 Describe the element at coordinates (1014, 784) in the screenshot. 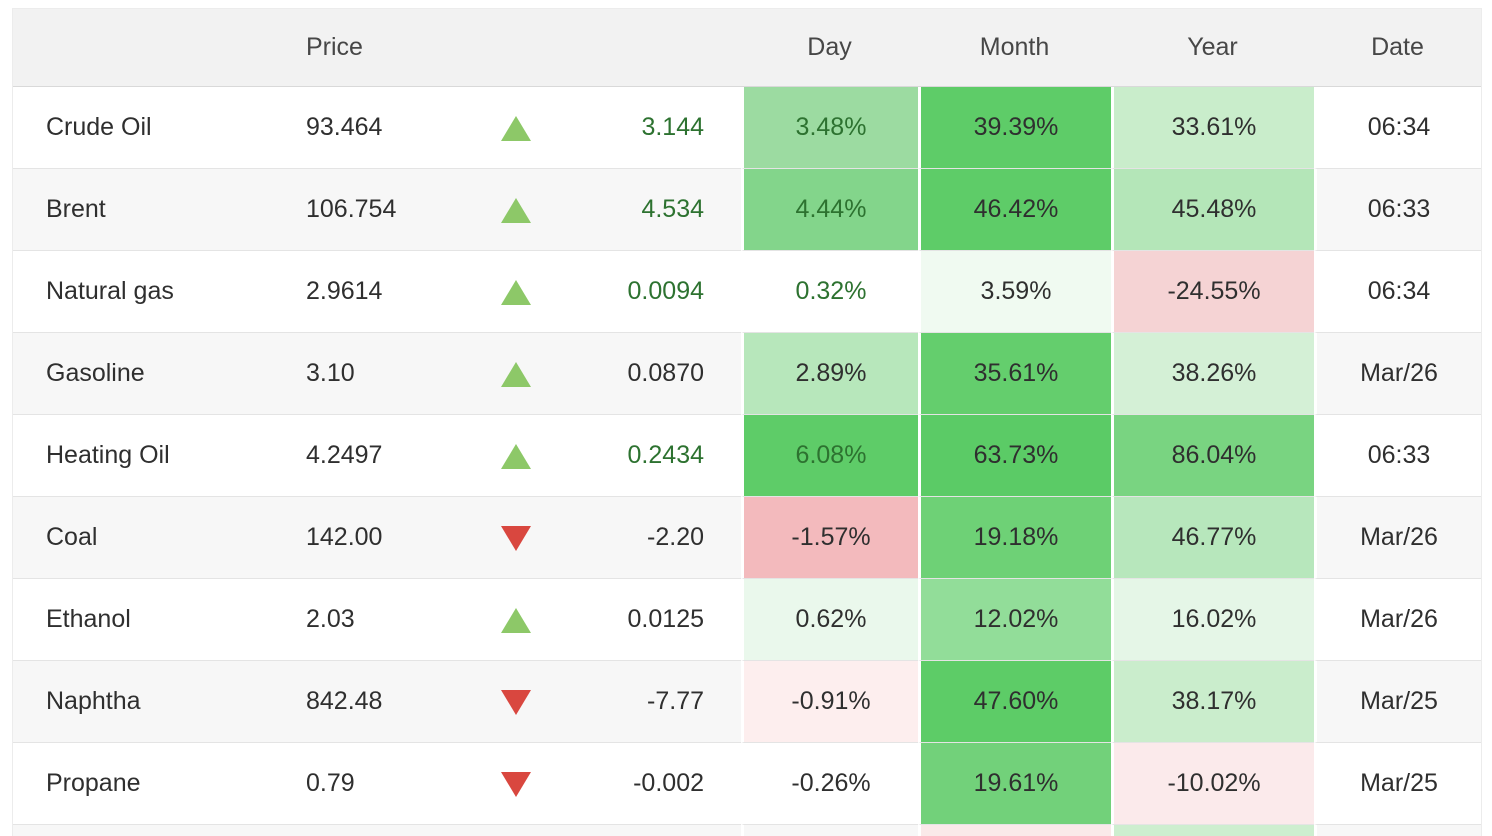

I see `month-percent-cell: 19.61%` at that location.